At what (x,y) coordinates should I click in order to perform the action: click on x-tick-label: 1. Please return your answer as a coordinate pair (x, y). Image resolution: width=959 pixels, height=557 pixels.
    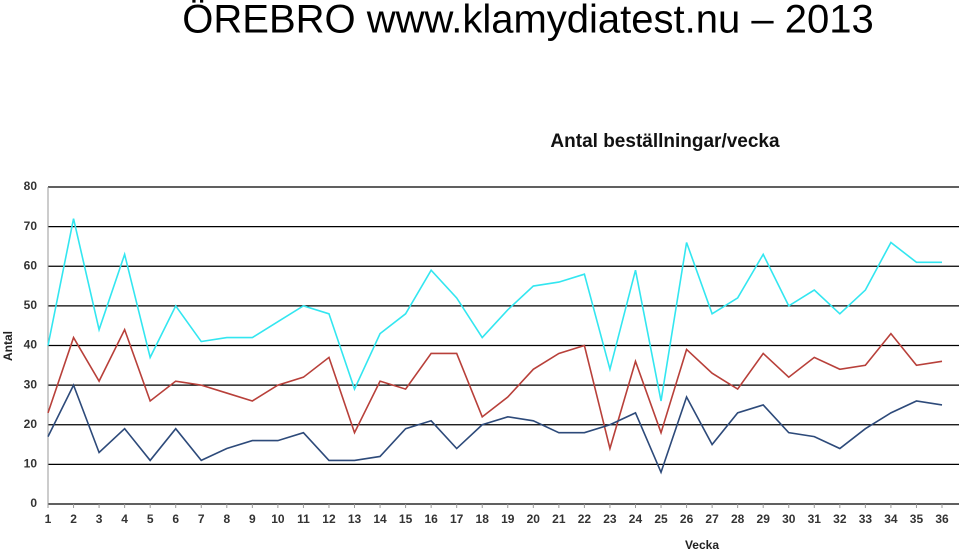
    Looking at the image, I should click on (48, 519).